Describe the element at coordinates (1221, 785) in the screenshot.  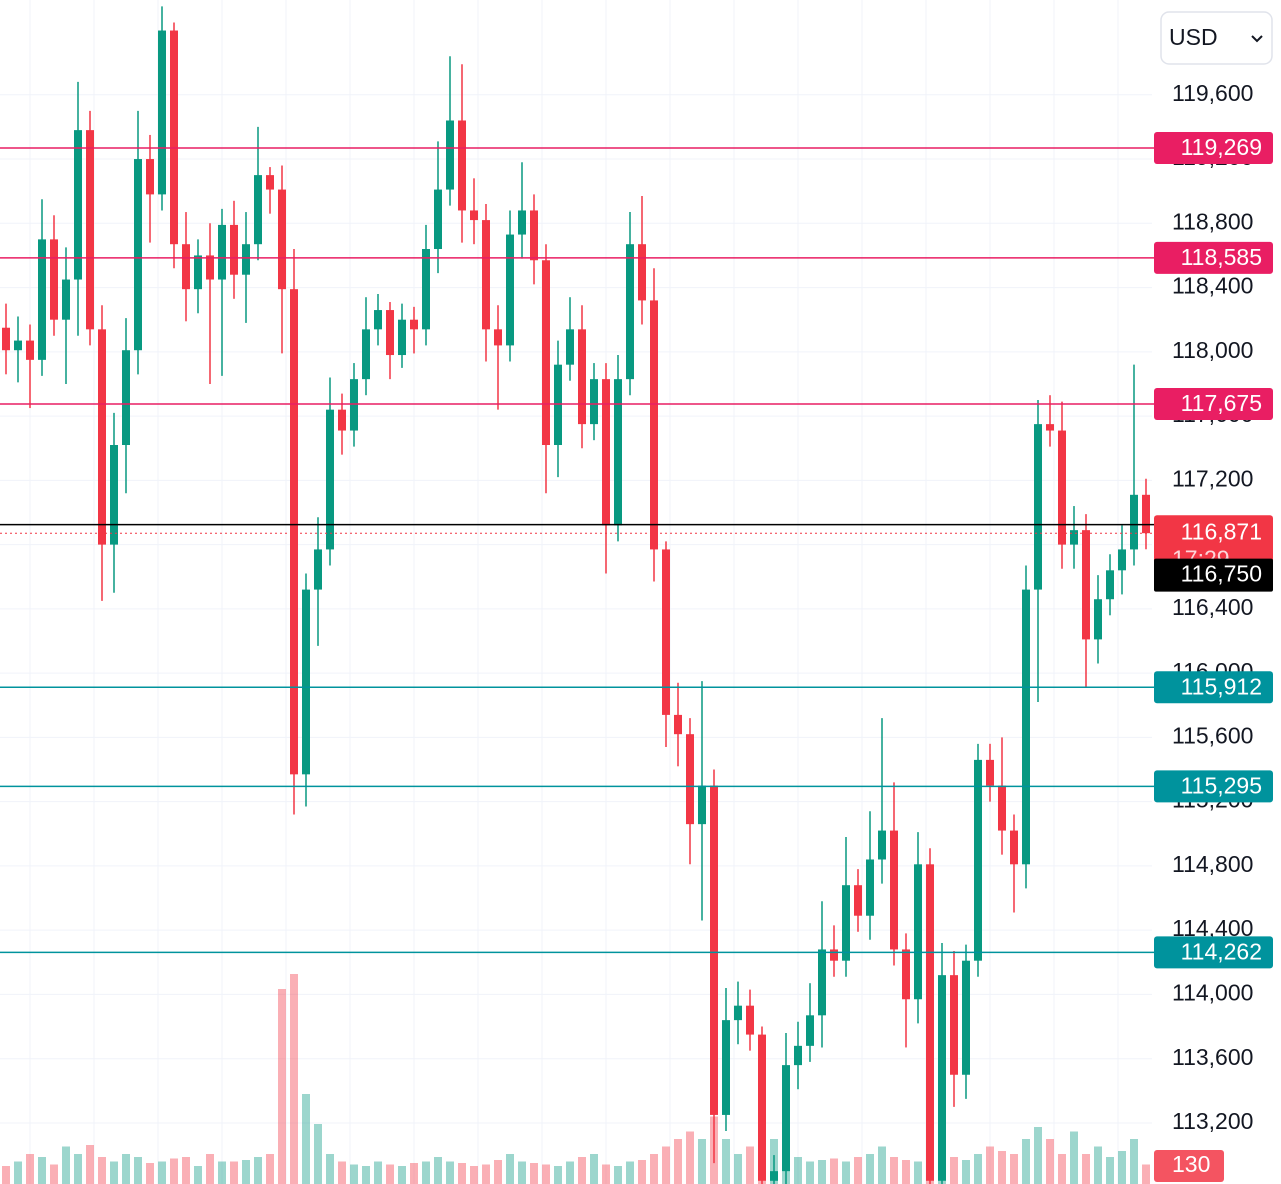
I see `level-label: 115,295` at that location.